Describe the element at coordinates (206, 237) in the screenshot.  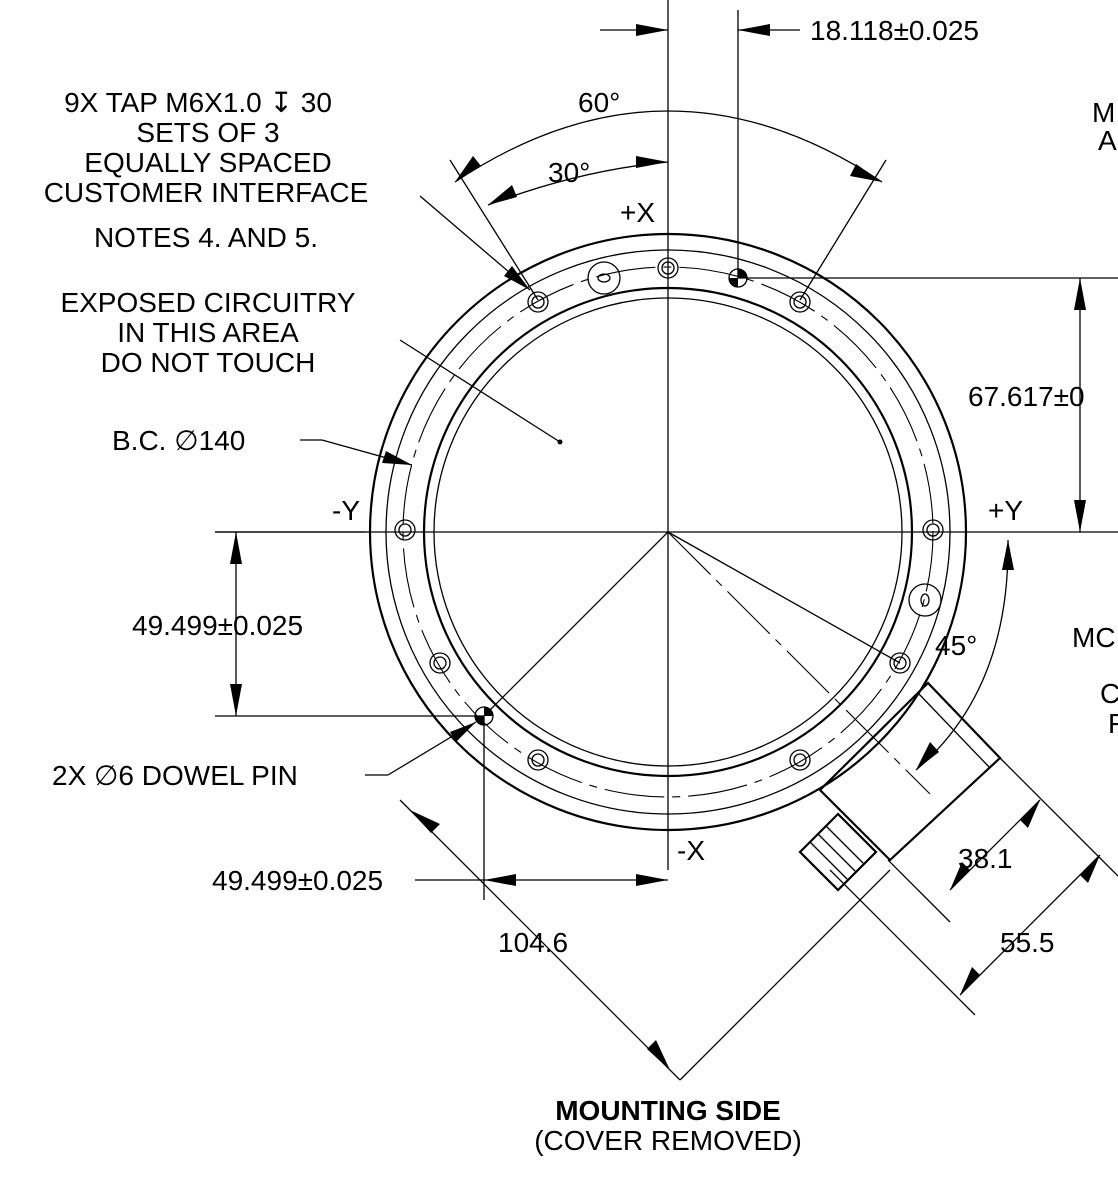
I see `note-line: NOTES 4. AND 5.` at that location.